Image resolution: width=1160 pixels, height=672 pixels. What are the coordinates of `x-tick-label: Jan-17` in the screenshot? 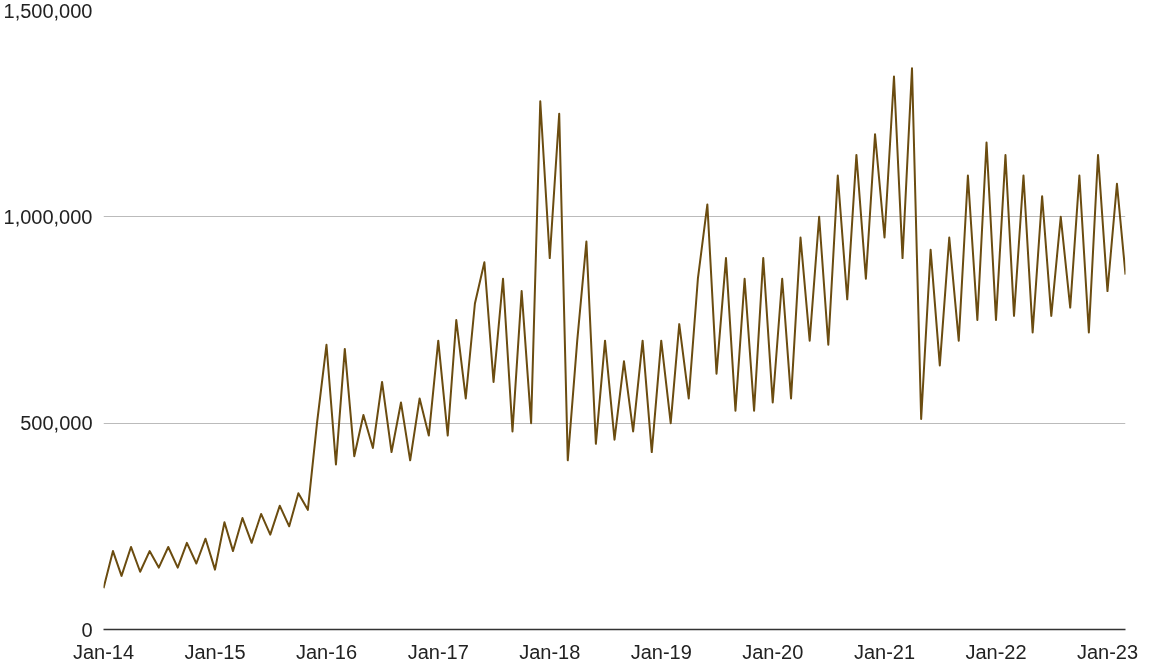 It's located at (438, 651).